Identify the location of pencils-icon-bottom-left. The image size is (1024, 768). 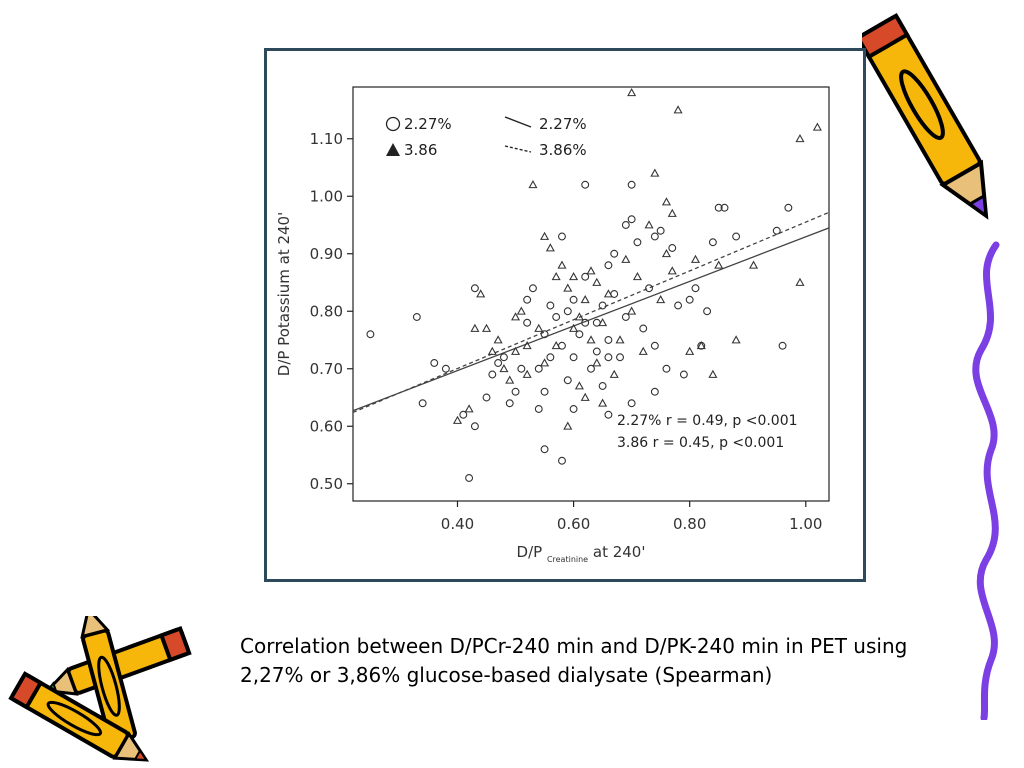
(100, 689).